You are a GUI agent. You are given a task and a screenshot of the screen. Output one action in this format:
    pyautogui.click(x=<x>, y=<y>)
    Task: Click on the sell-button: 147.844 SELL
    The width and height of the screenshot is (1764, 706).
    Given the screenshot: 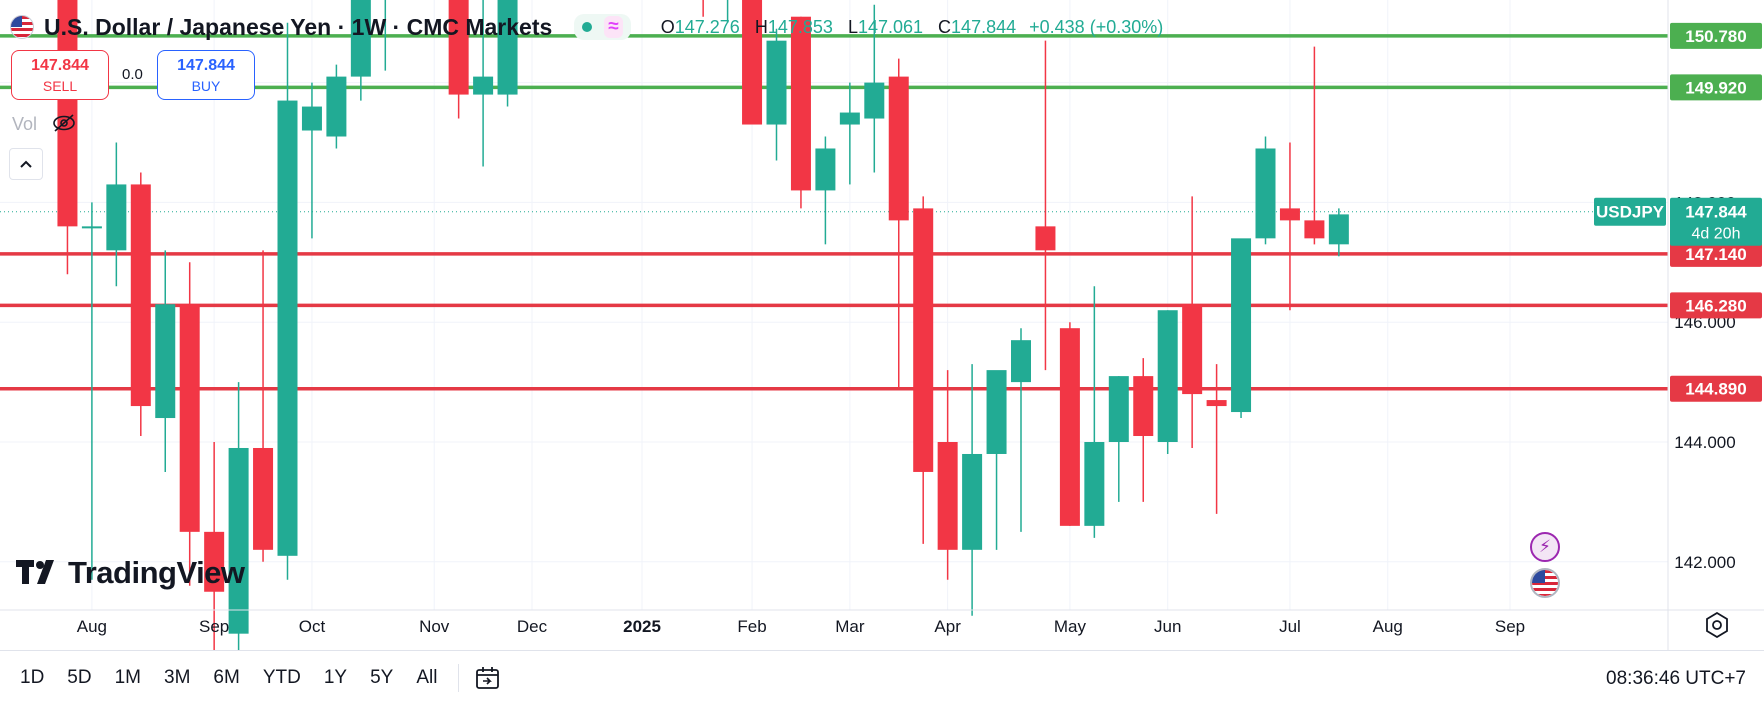 What is the action you would take?
    pyautogui.click(x=60, y=75)
    